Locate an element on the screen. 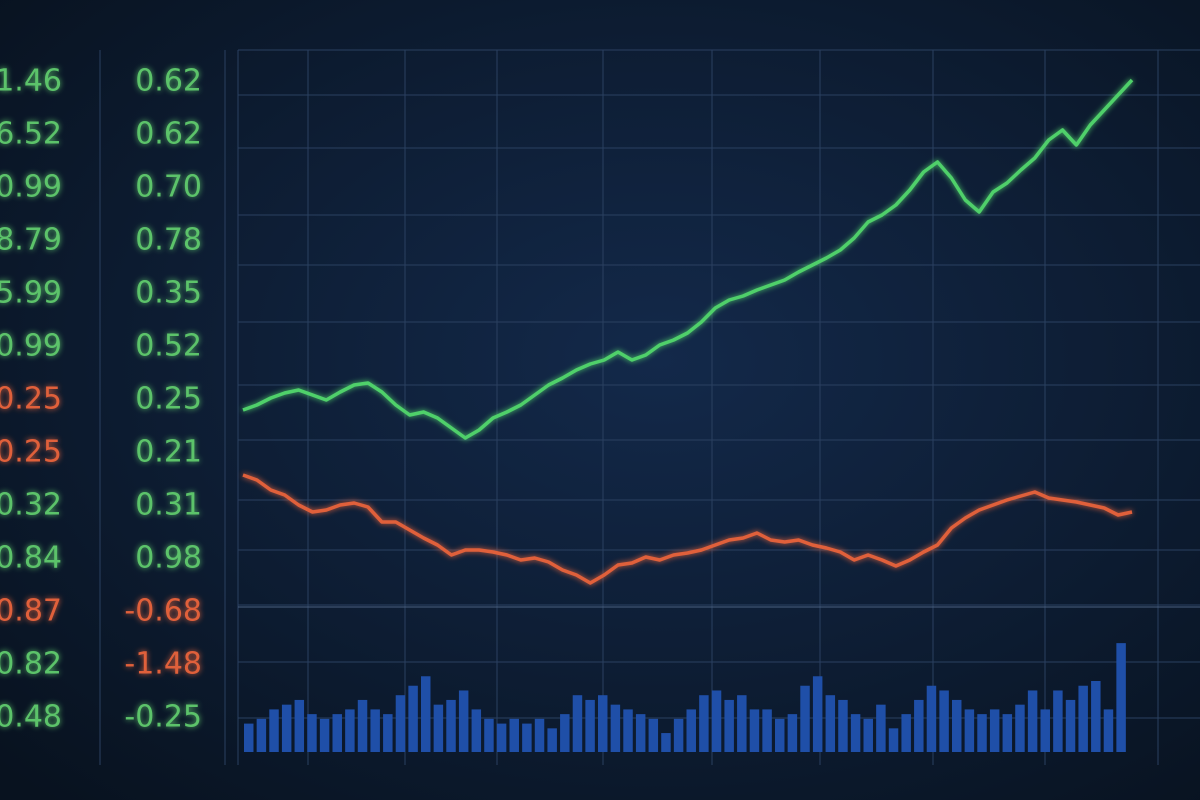  quote-value: 0.87 is located at coordinates (31, 611).